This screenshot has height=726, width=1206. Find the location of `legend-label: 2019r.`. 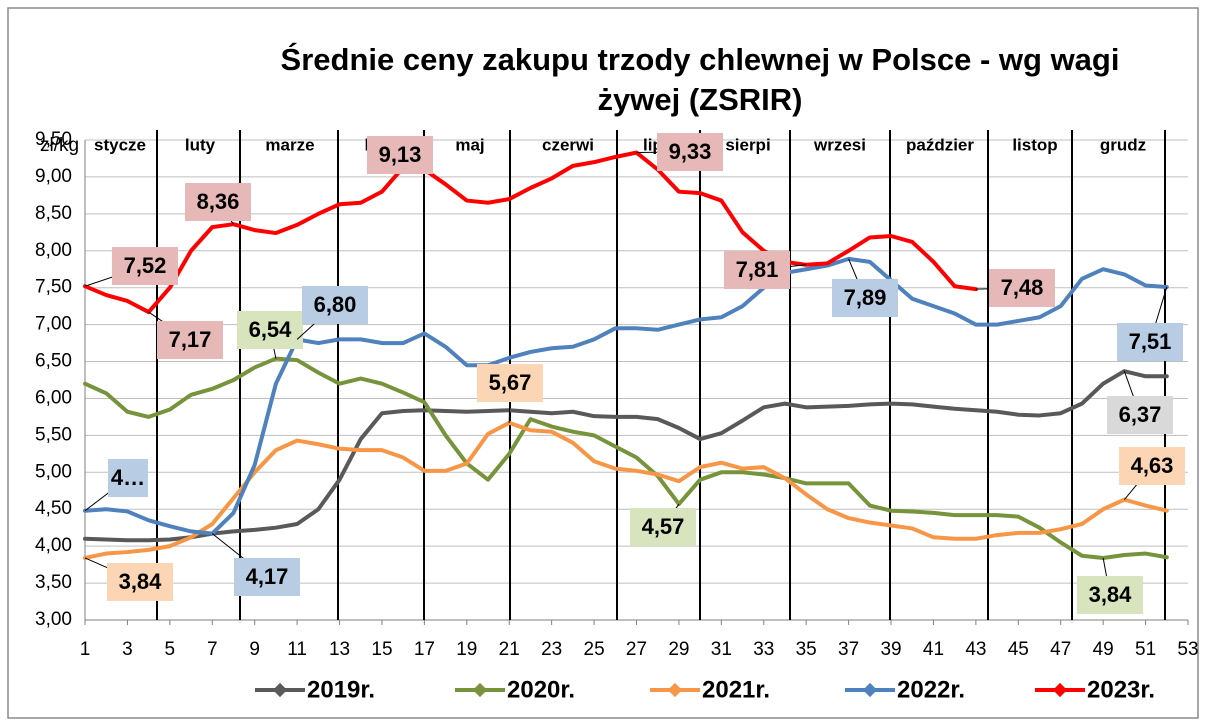

legend-label: 2019r. is located at coordinates (341, 689).